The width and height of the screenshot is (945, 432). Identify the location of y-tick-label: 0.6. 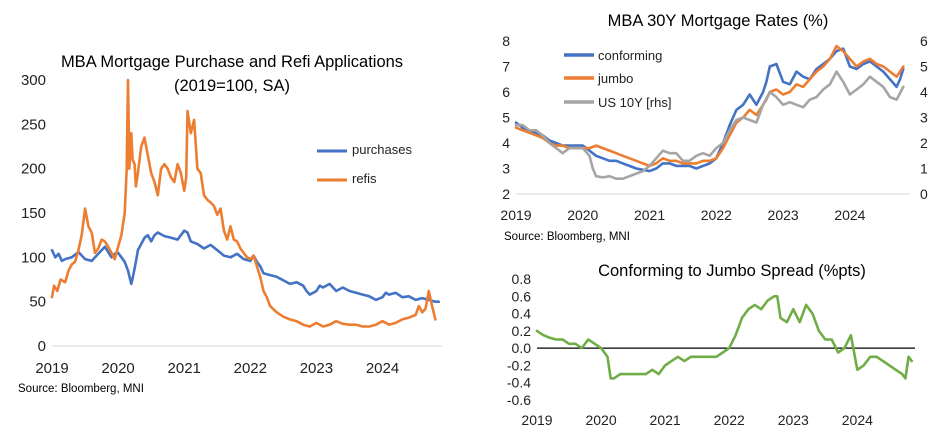
(522, 296).